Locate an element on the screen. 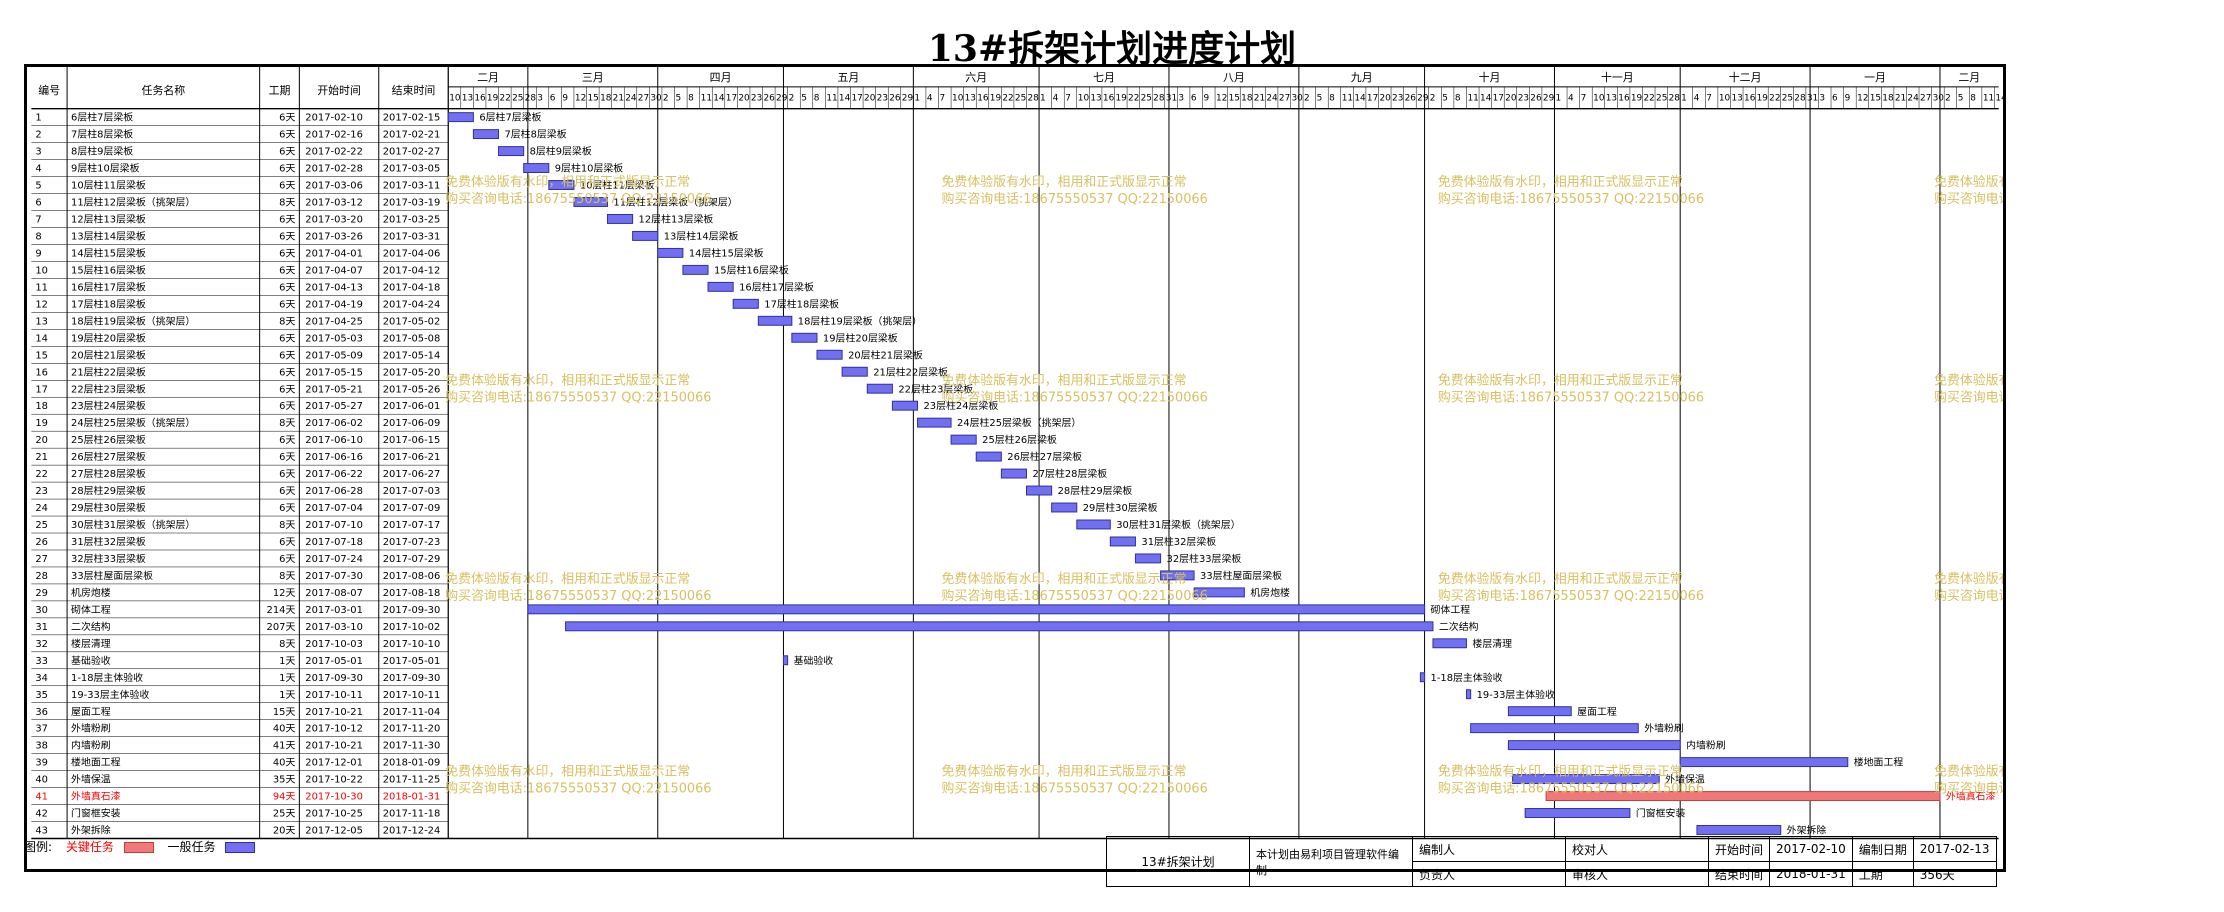  day-tick-label: 11 is located at coordinates (706, 99).